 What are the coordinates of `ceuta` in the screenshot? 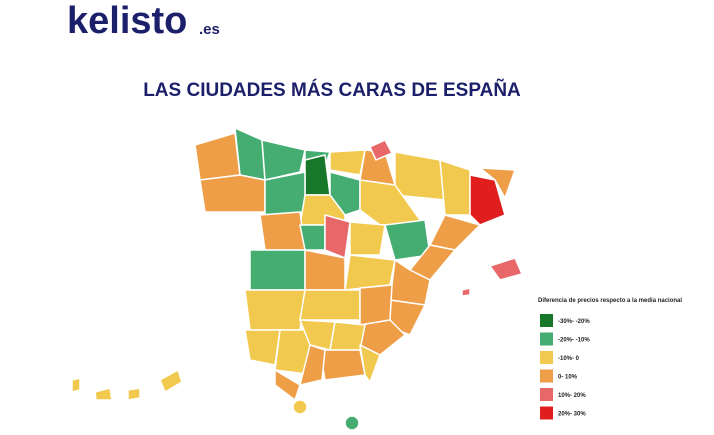 It's located at (300, 407).